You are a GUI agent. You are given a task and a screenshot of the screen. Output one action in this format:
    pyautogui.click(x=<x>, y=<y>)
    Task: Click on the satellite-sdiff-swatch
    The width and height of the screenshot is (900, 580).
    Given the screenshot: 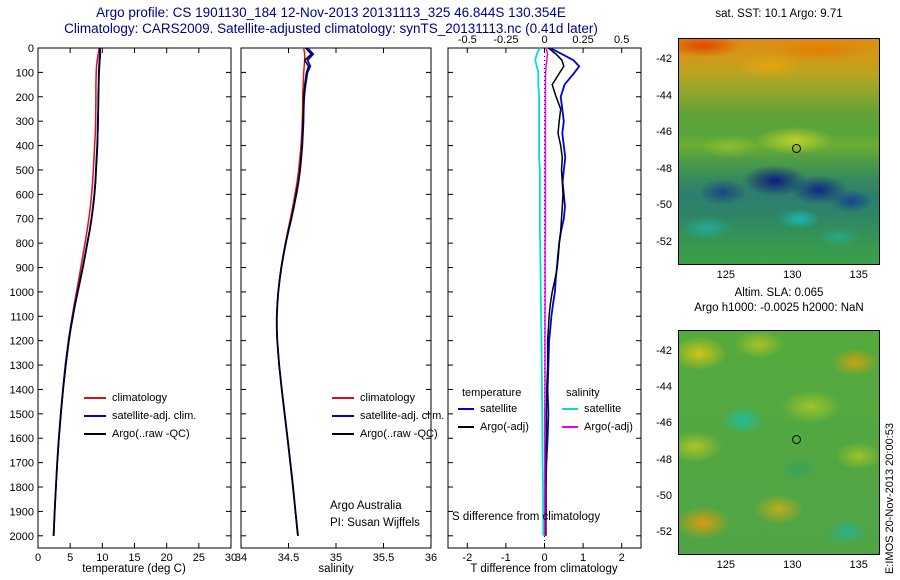 What is the action you would take?
    pyautogui.click(x=570, y=409)
    